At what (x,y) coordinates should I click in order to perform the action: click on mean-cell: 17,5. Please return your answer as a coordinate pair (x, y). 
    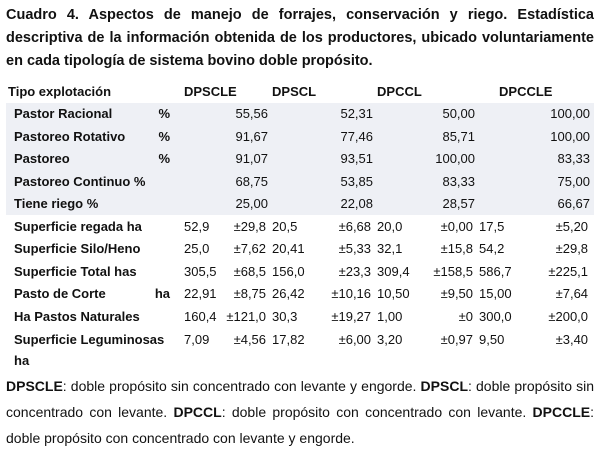
    Looking at the image, I should click on (492, 226).